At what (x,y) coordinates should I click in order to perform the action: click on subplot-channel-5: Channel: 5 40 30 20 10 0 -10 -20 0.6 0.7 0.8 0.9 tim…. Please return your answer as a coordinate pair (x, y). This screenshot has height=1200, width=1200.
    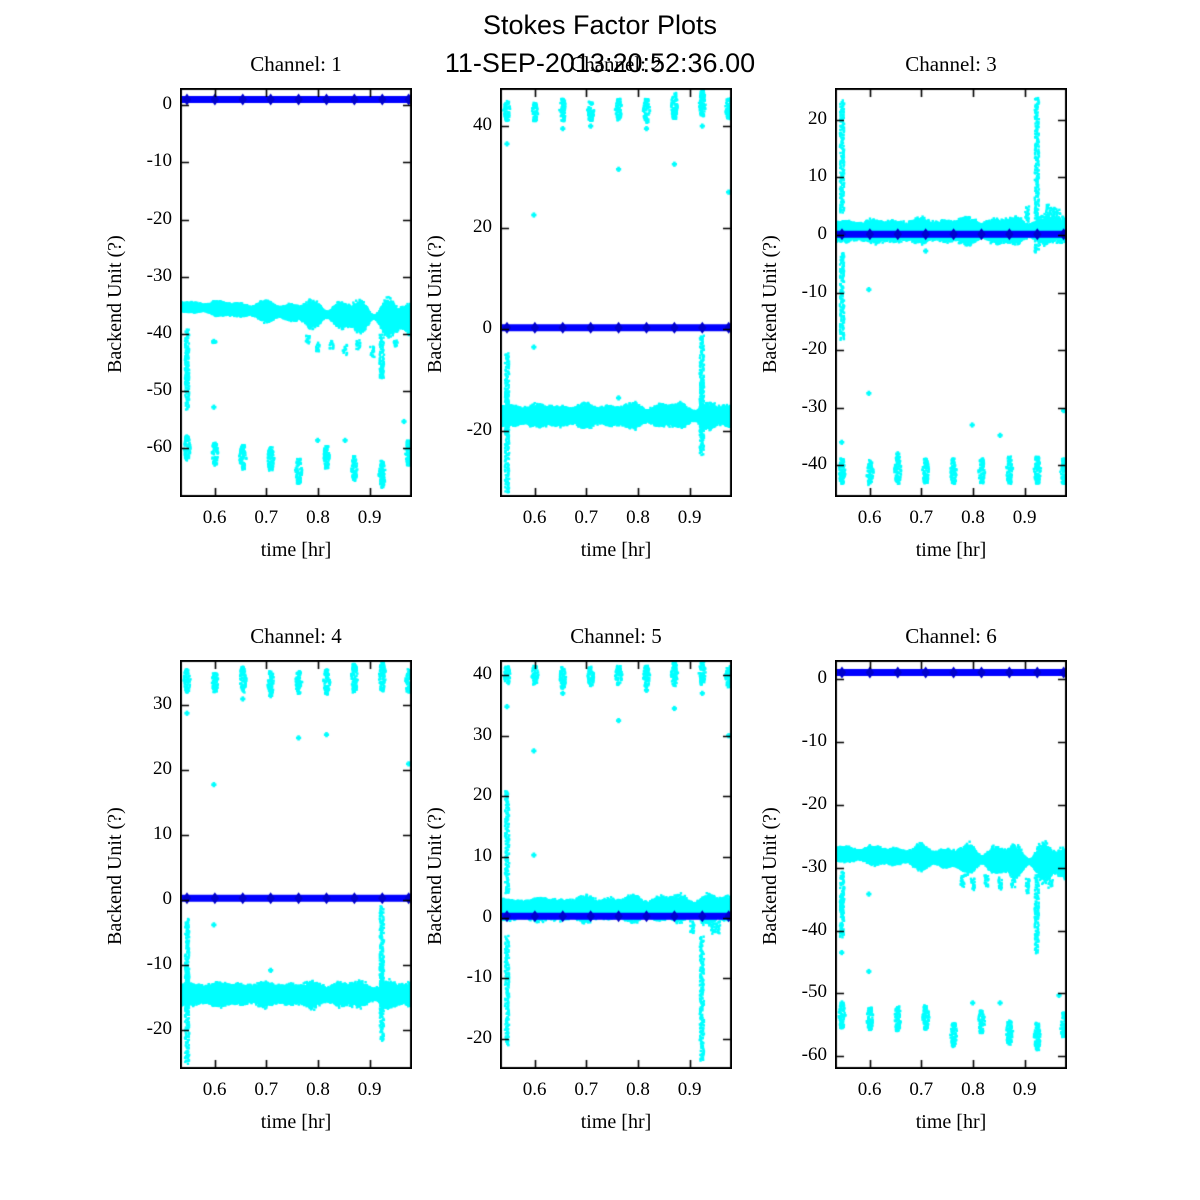
    Looking at the image, I should click on (586, 883).